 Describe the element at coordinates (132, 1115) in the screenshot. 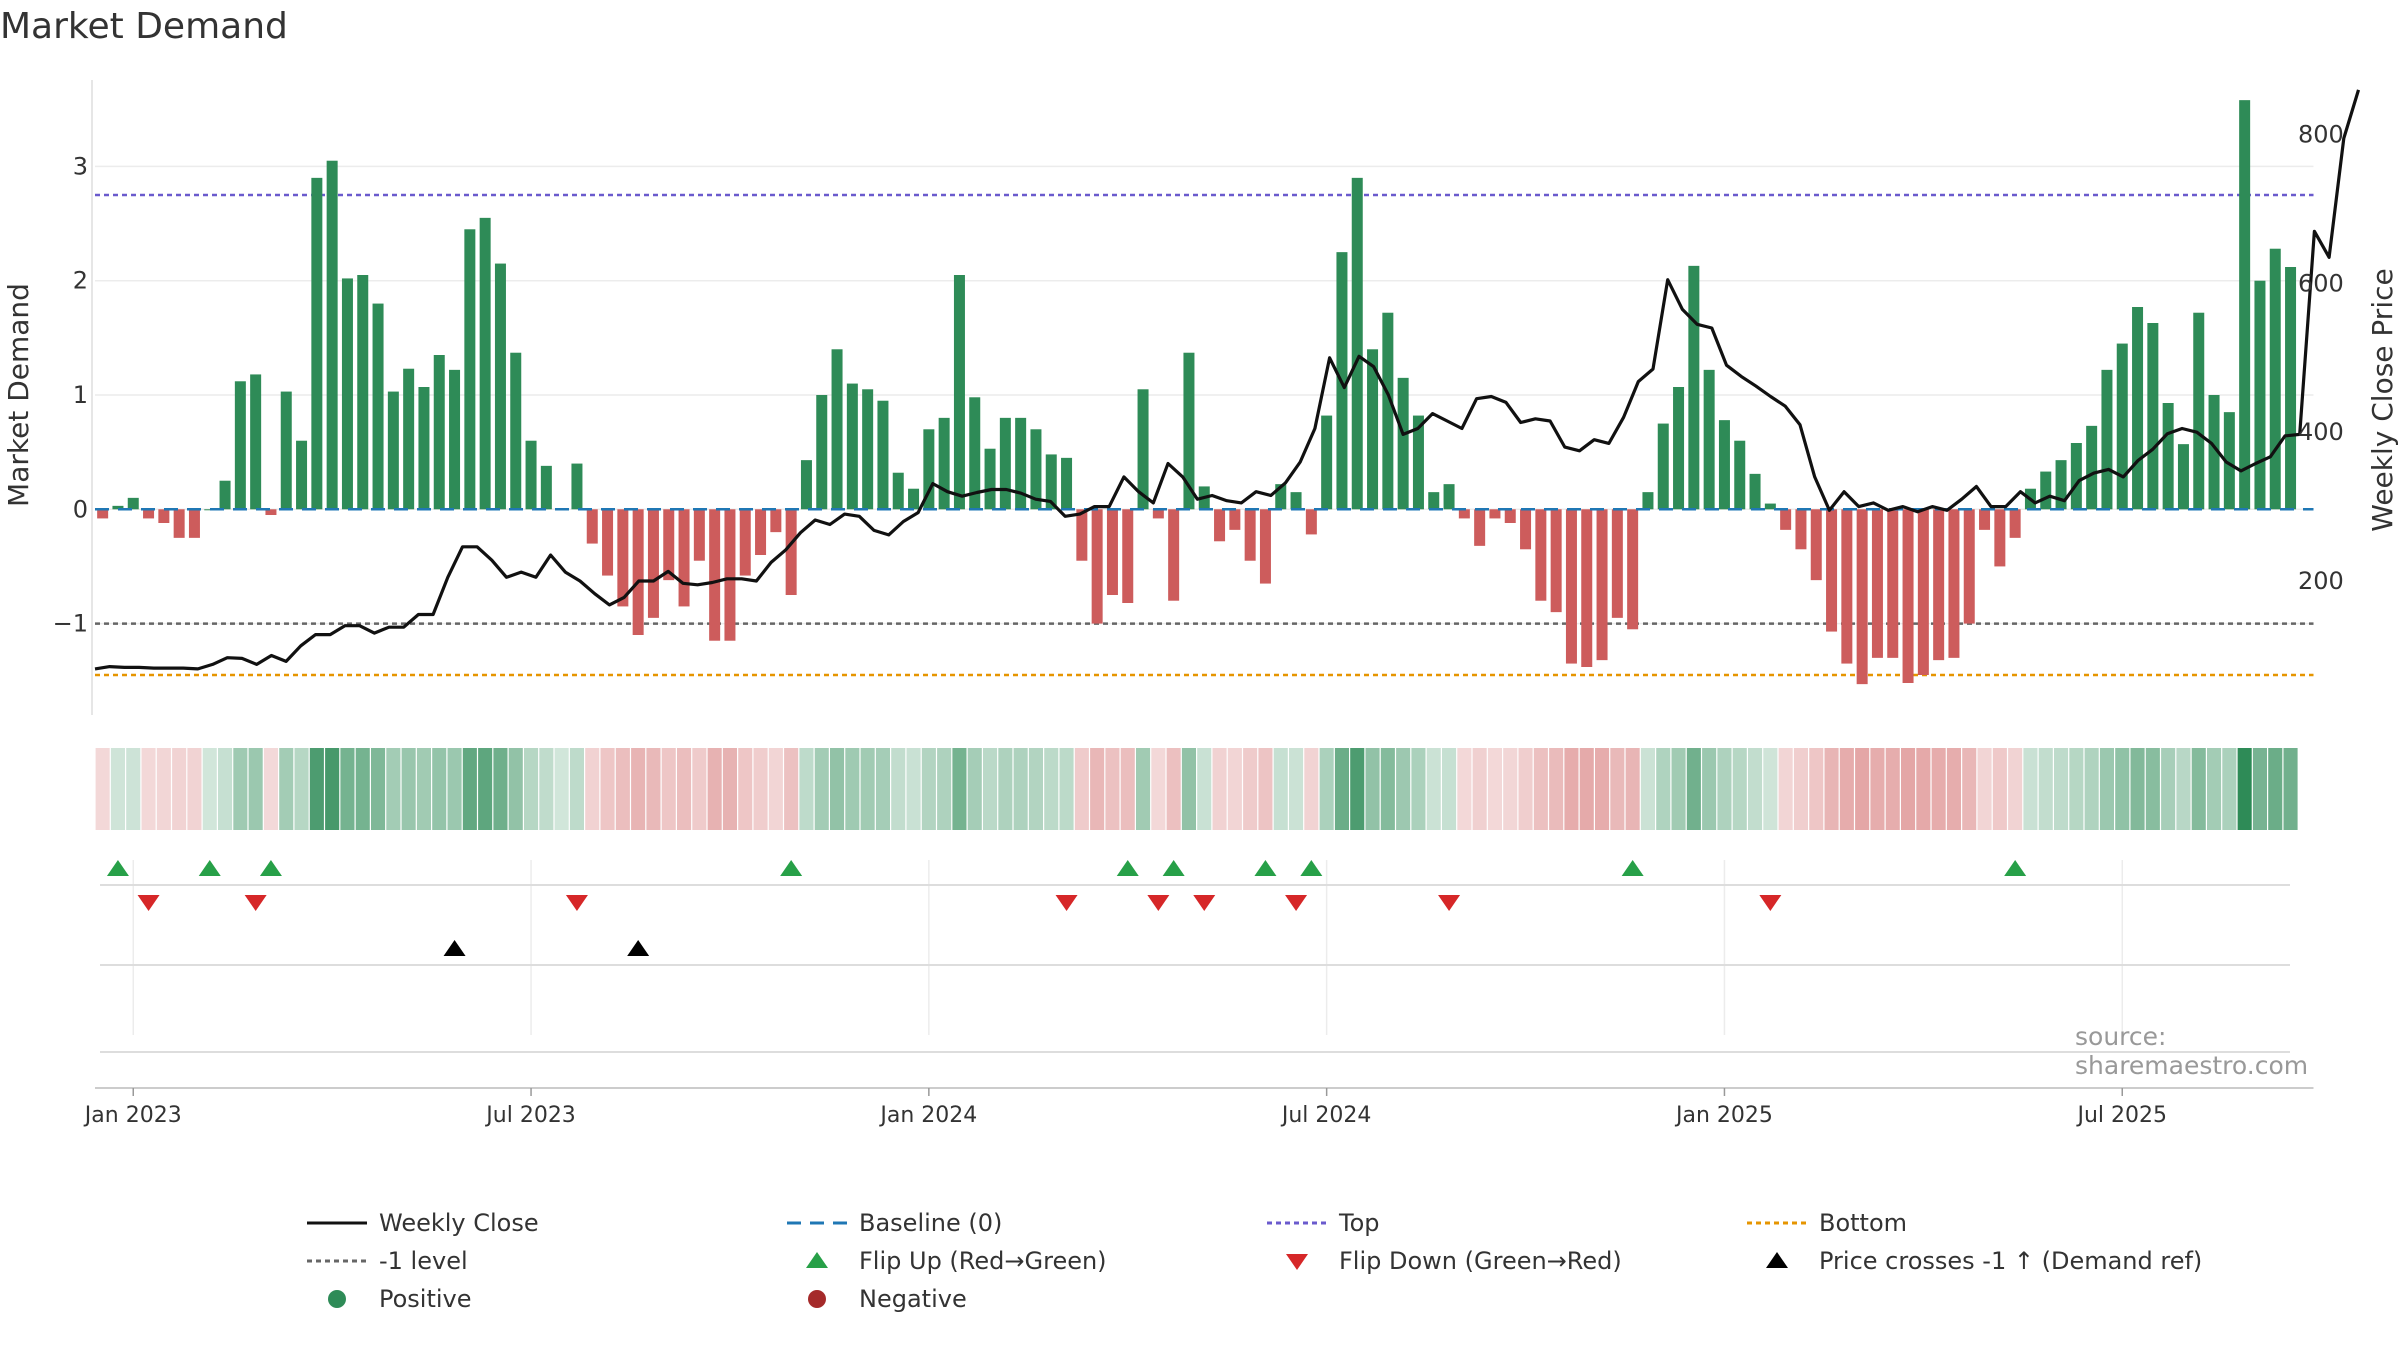

I see `x-tick-label: Jan 2023` at that location.